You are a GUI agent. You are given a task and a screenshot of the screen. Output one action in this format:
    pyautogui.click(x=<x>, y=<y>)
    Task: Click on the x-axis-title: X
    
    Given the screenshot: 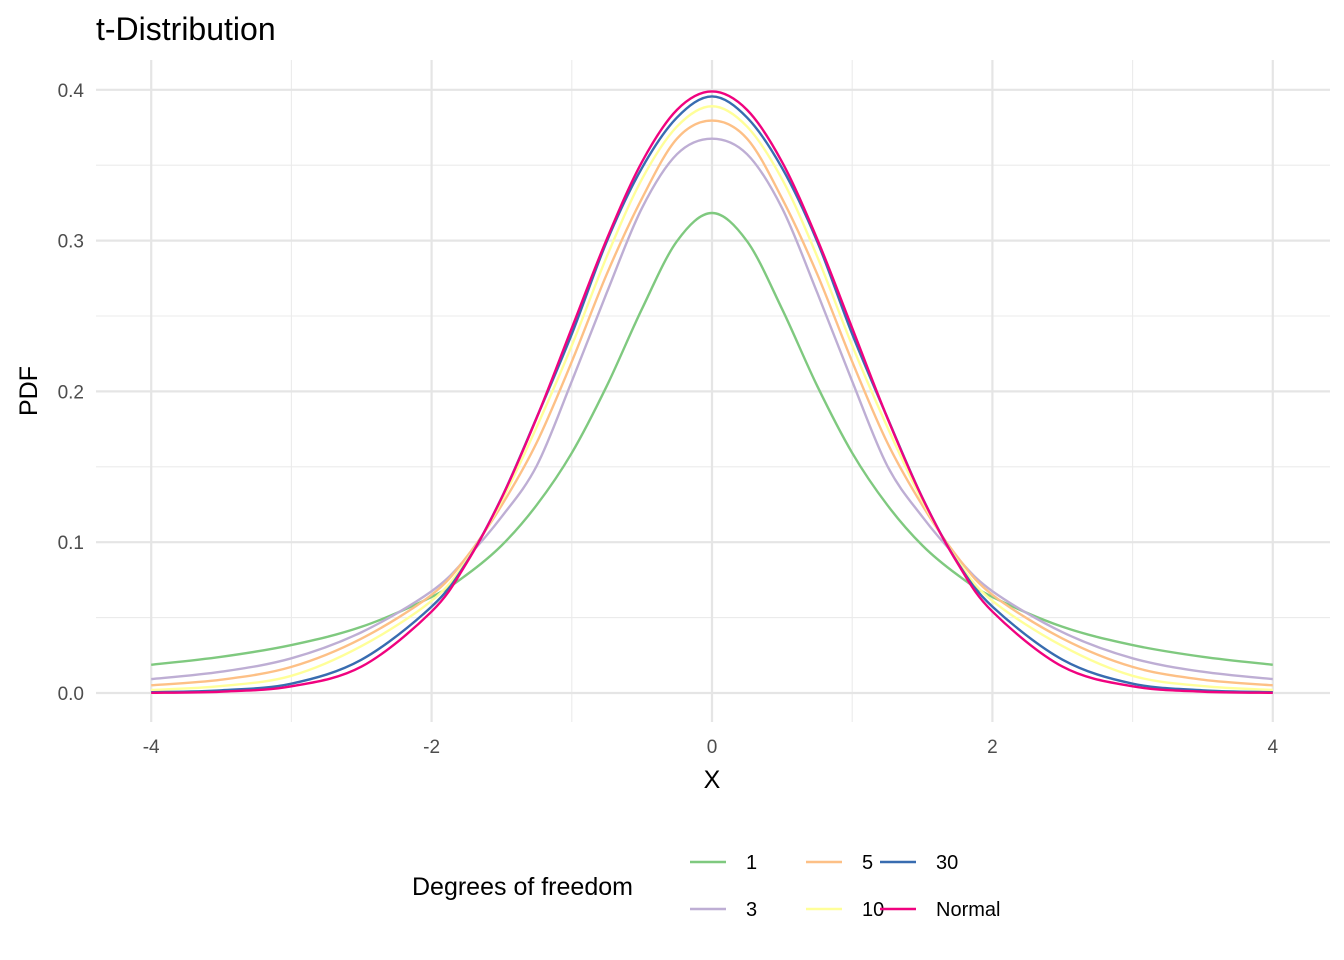 What is the action you would take?
    pyautogui.click(x=712, y=780)
    